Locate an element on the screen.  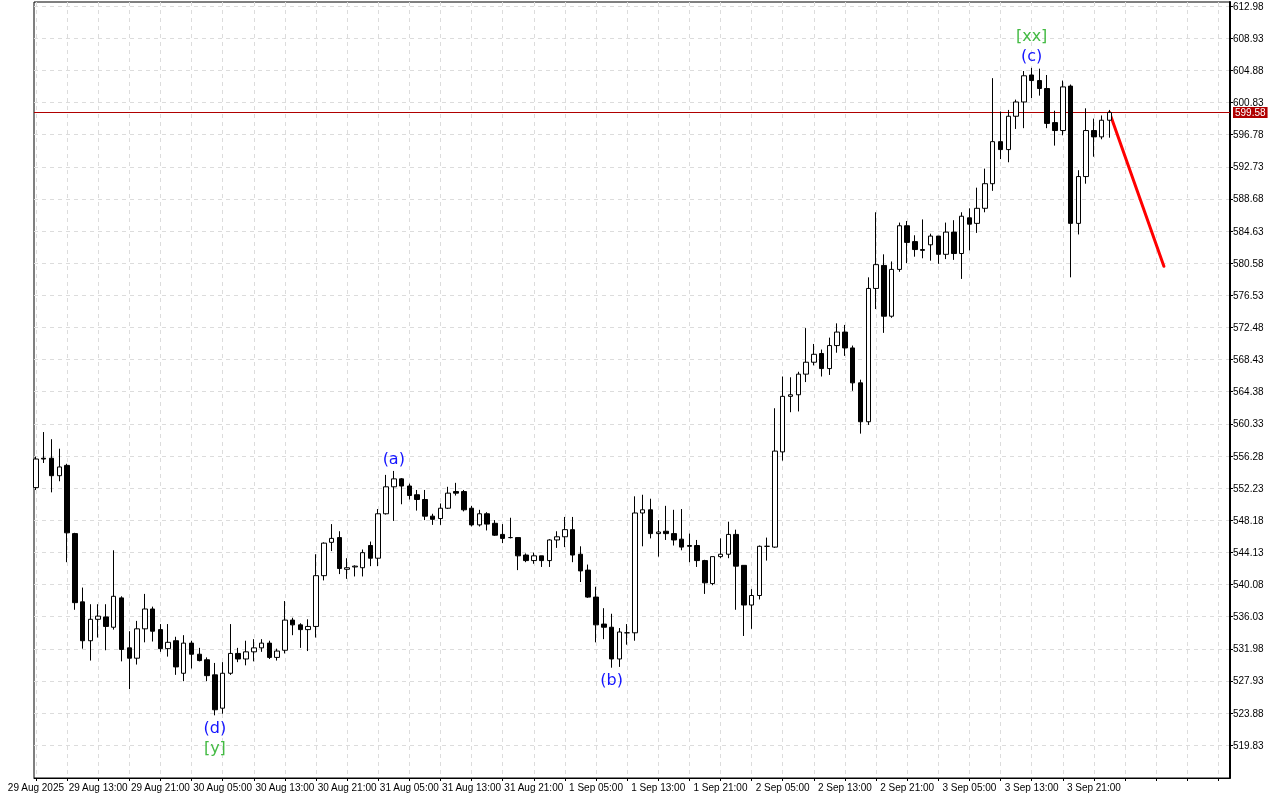
x-tick-label: 29 Aug 2025 is located at coordinates (36, 787).